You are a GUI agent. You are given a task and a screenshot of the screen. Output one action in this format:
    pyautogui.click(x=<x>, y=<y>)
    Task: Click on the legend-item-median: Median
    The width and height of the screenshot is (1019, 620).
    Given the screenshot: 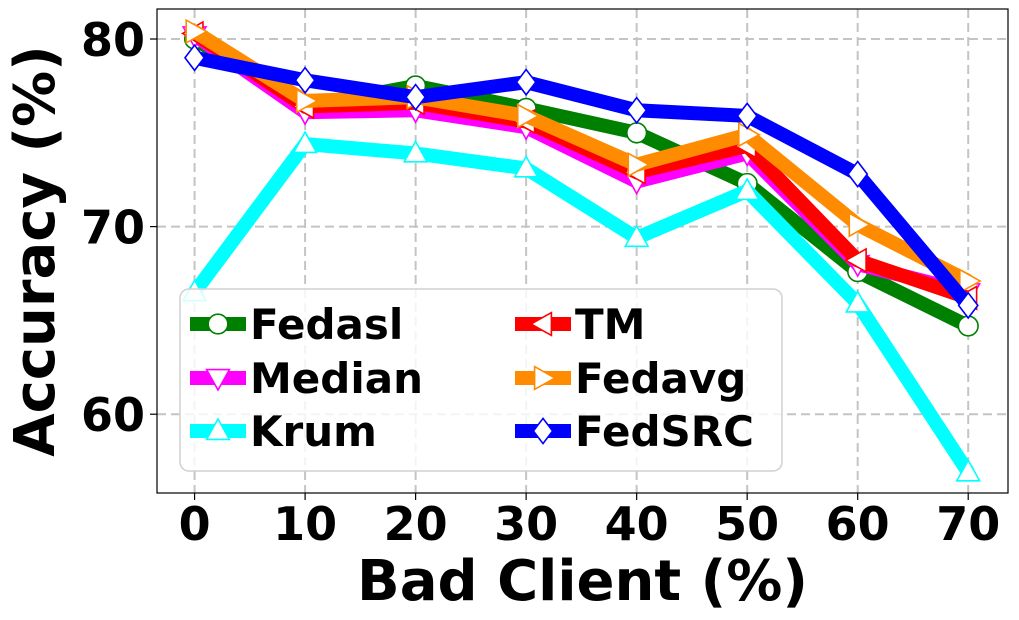 What is the action you would take?
    pyautogui.click(x=306, y=378)
    